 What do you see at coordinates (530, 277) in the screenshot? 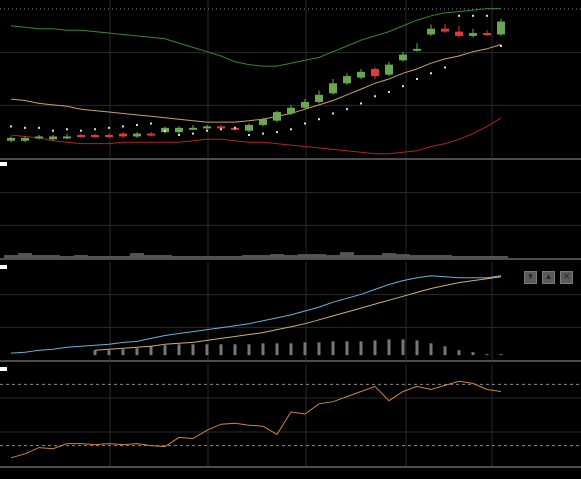
I see `collapse-icon: ▾` at bounding box center [530, 277].